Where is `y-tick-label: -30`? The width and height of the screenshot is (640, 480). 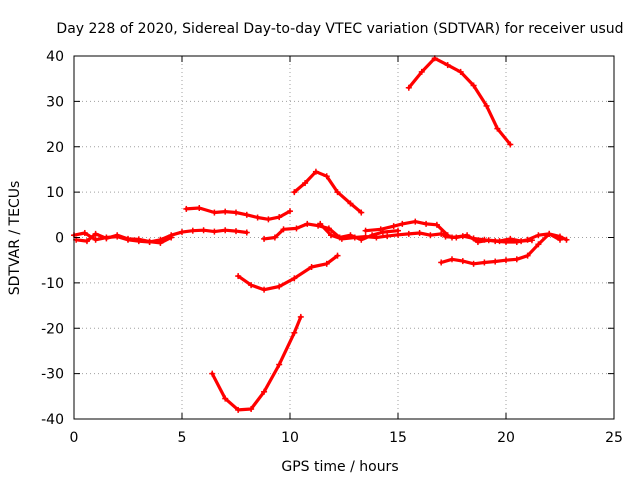
y-tick-label: -30 is located at coordinates (52, 375).